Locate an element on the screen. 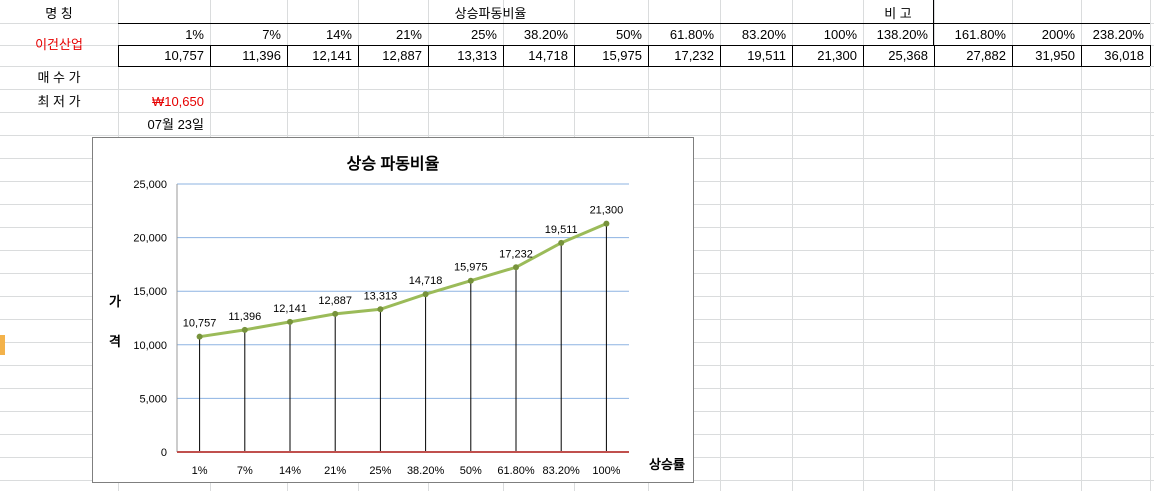 This screenshot has width=1154, height=491. data-label: 14,718 is located at coordinates (426, 281).